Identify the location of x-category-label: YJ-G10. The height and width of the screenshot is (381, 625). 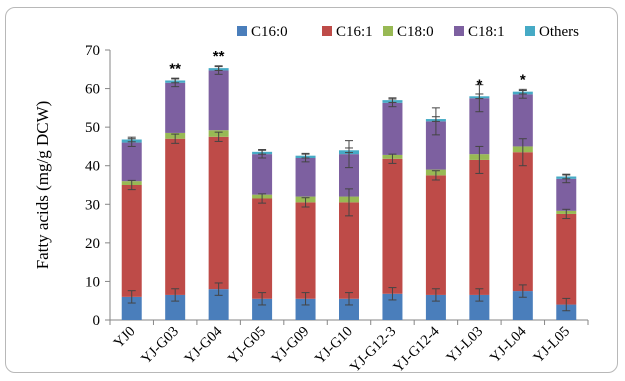
(334, 346).